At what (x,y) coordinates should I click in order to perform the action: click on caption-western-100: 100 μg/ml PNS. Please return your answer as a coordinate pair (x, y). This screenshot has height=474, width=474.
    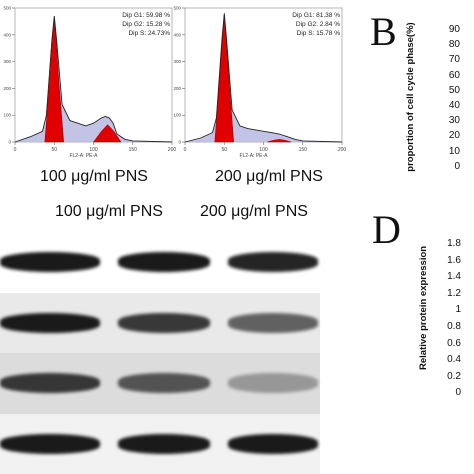
    Looking at the image, I should click on (109, 211).